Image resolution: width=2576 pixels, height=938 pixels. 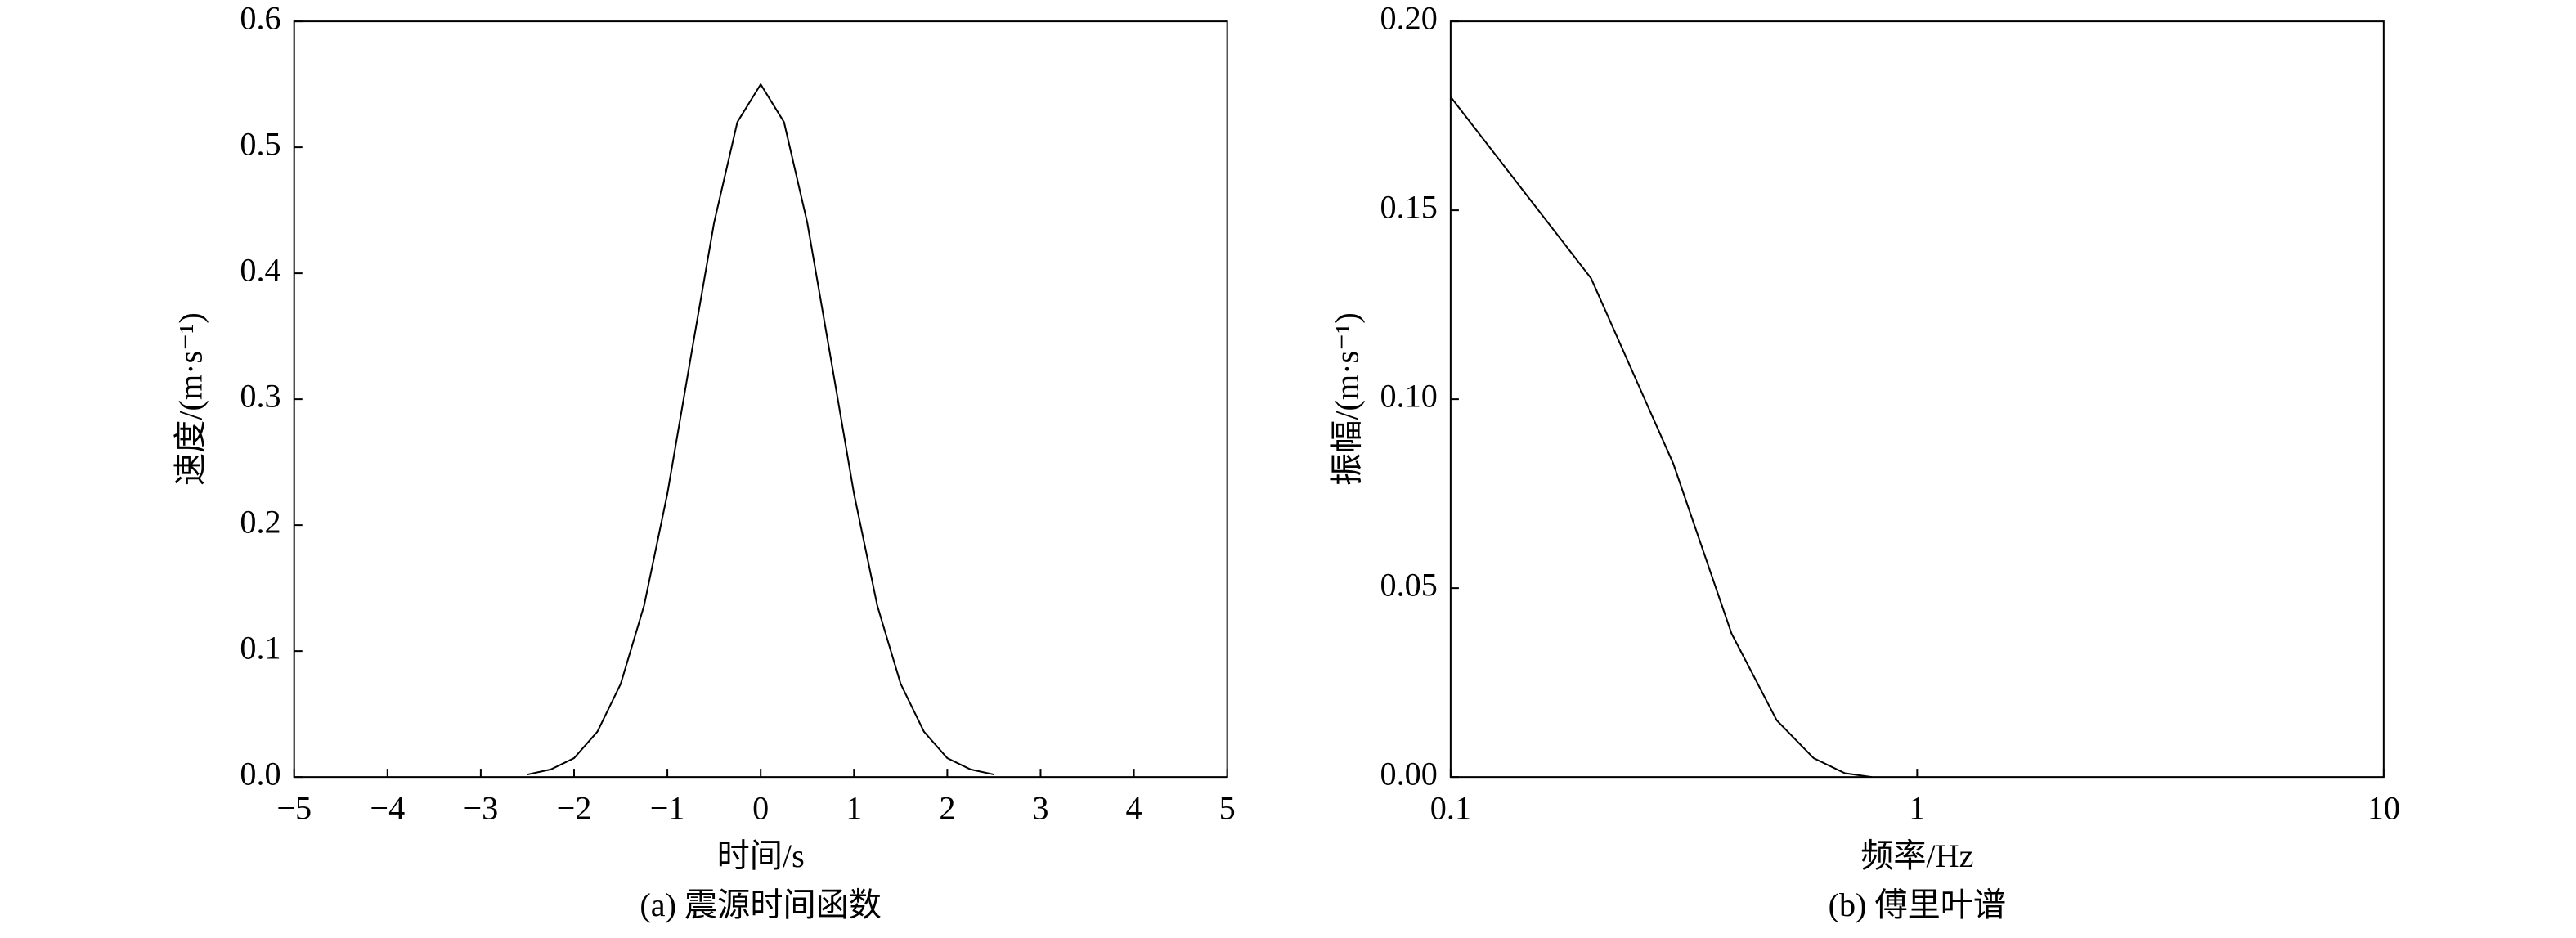 What do you see at coordinates (574, 808) in the screenshot?
I see `x-tick-label: −2` at bounding box center [574, 808].